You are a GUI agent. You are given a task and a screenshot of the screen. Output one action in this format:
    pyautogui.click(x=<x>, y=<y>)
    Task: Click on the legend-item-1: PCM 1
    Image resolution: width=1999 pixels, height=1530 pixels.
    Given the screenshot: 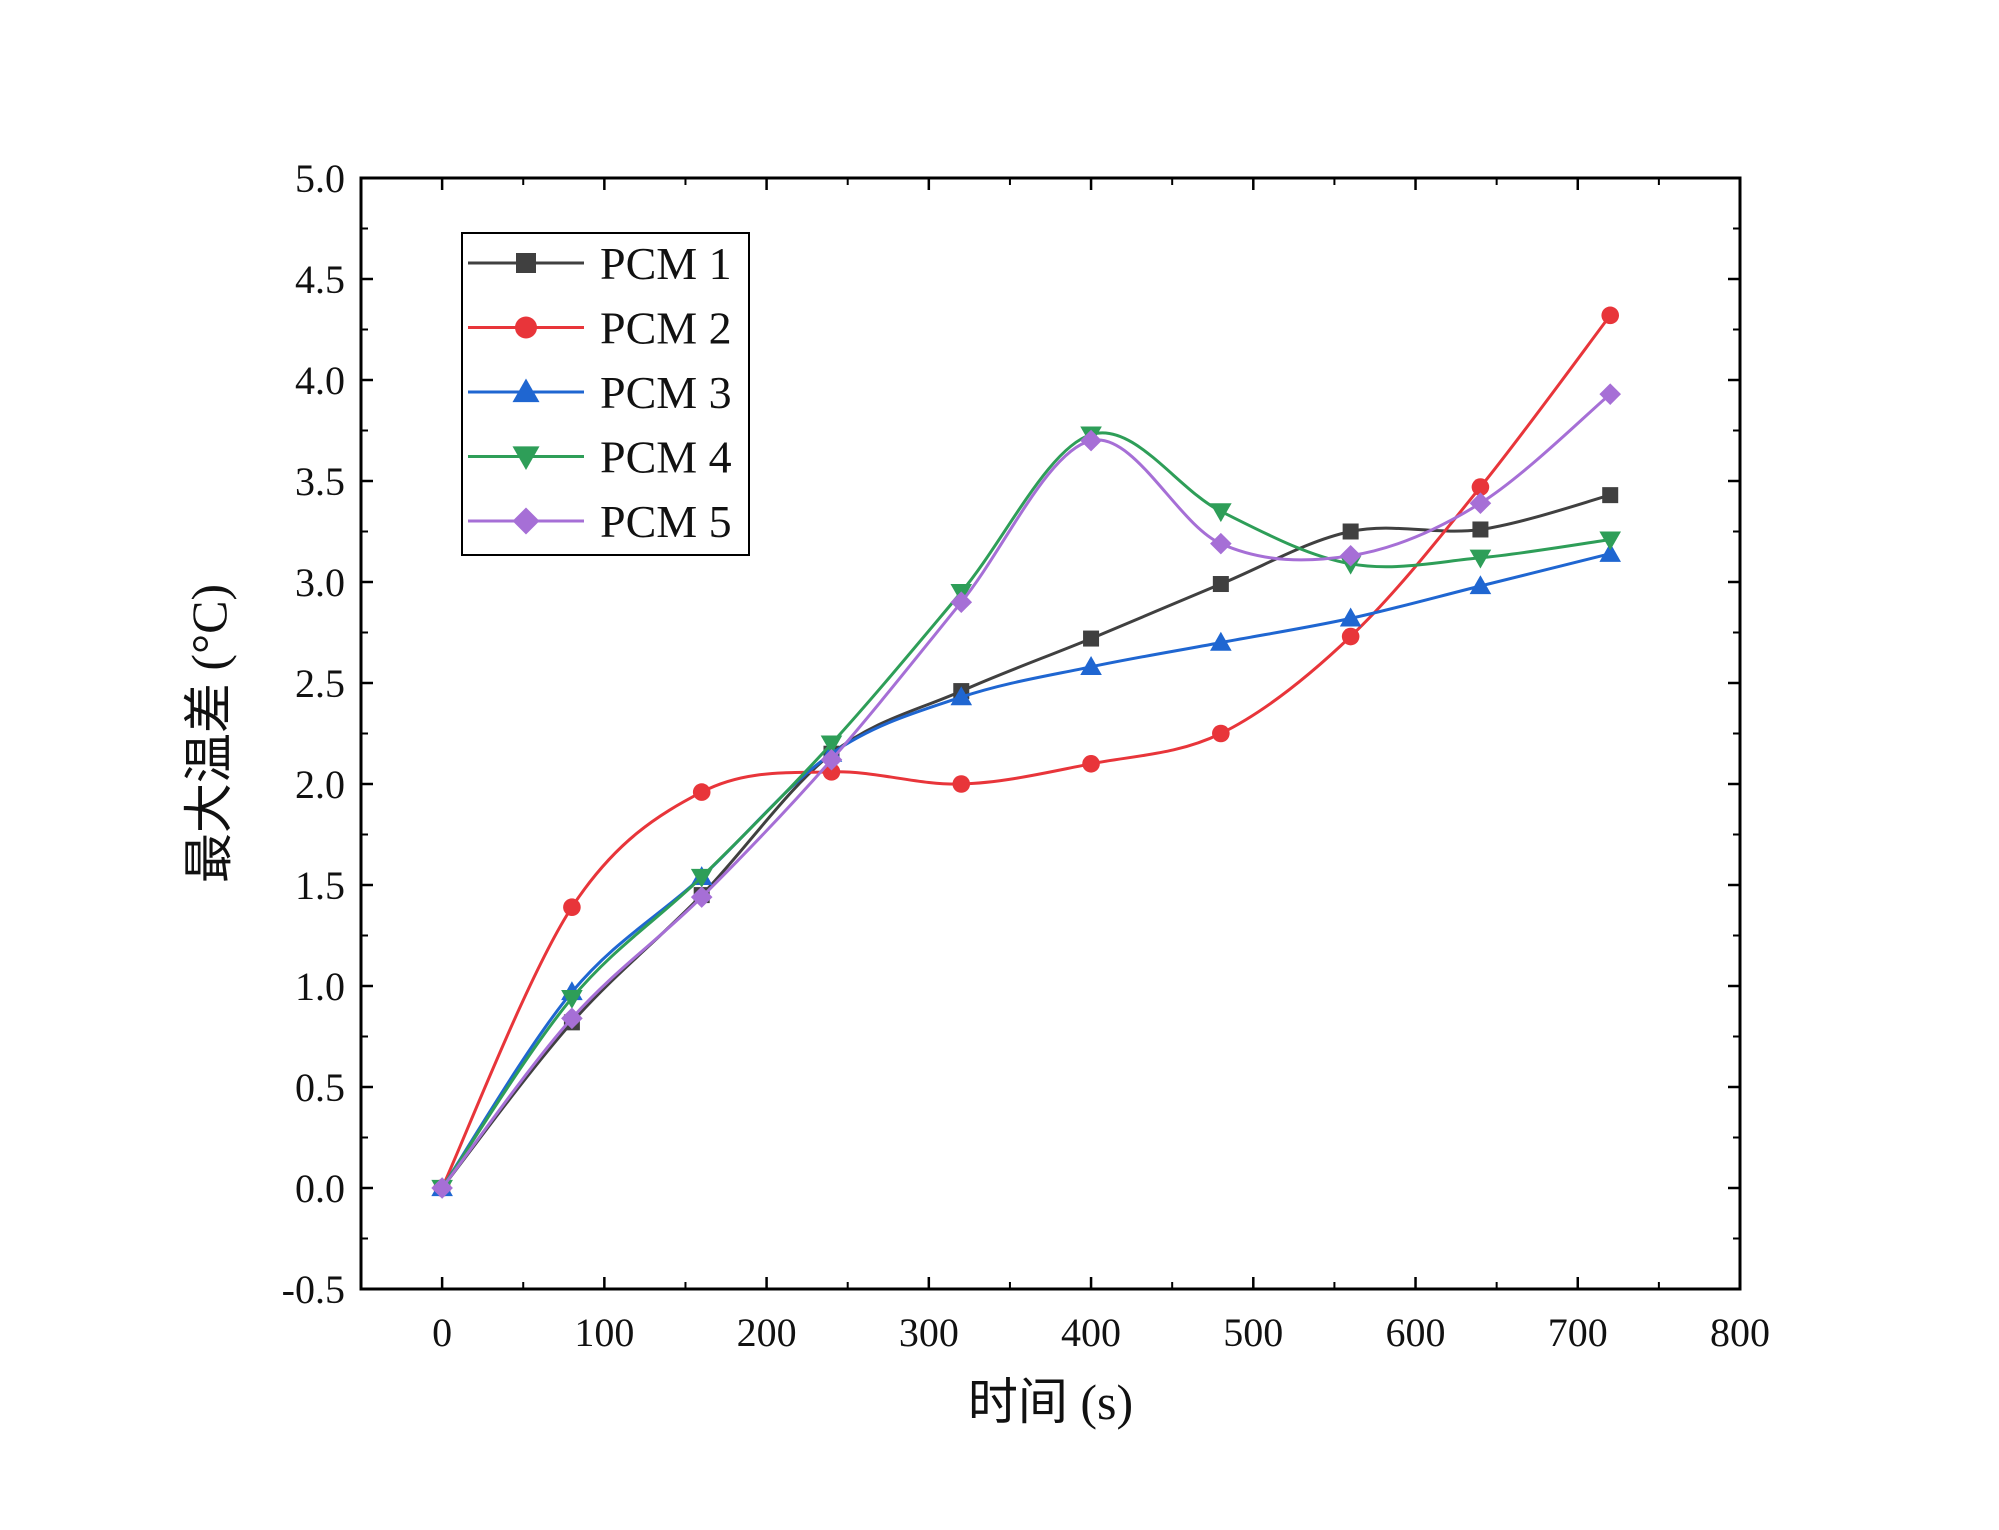 What is the action you would take?
    pyautogui.click(x=600, y=263)
    